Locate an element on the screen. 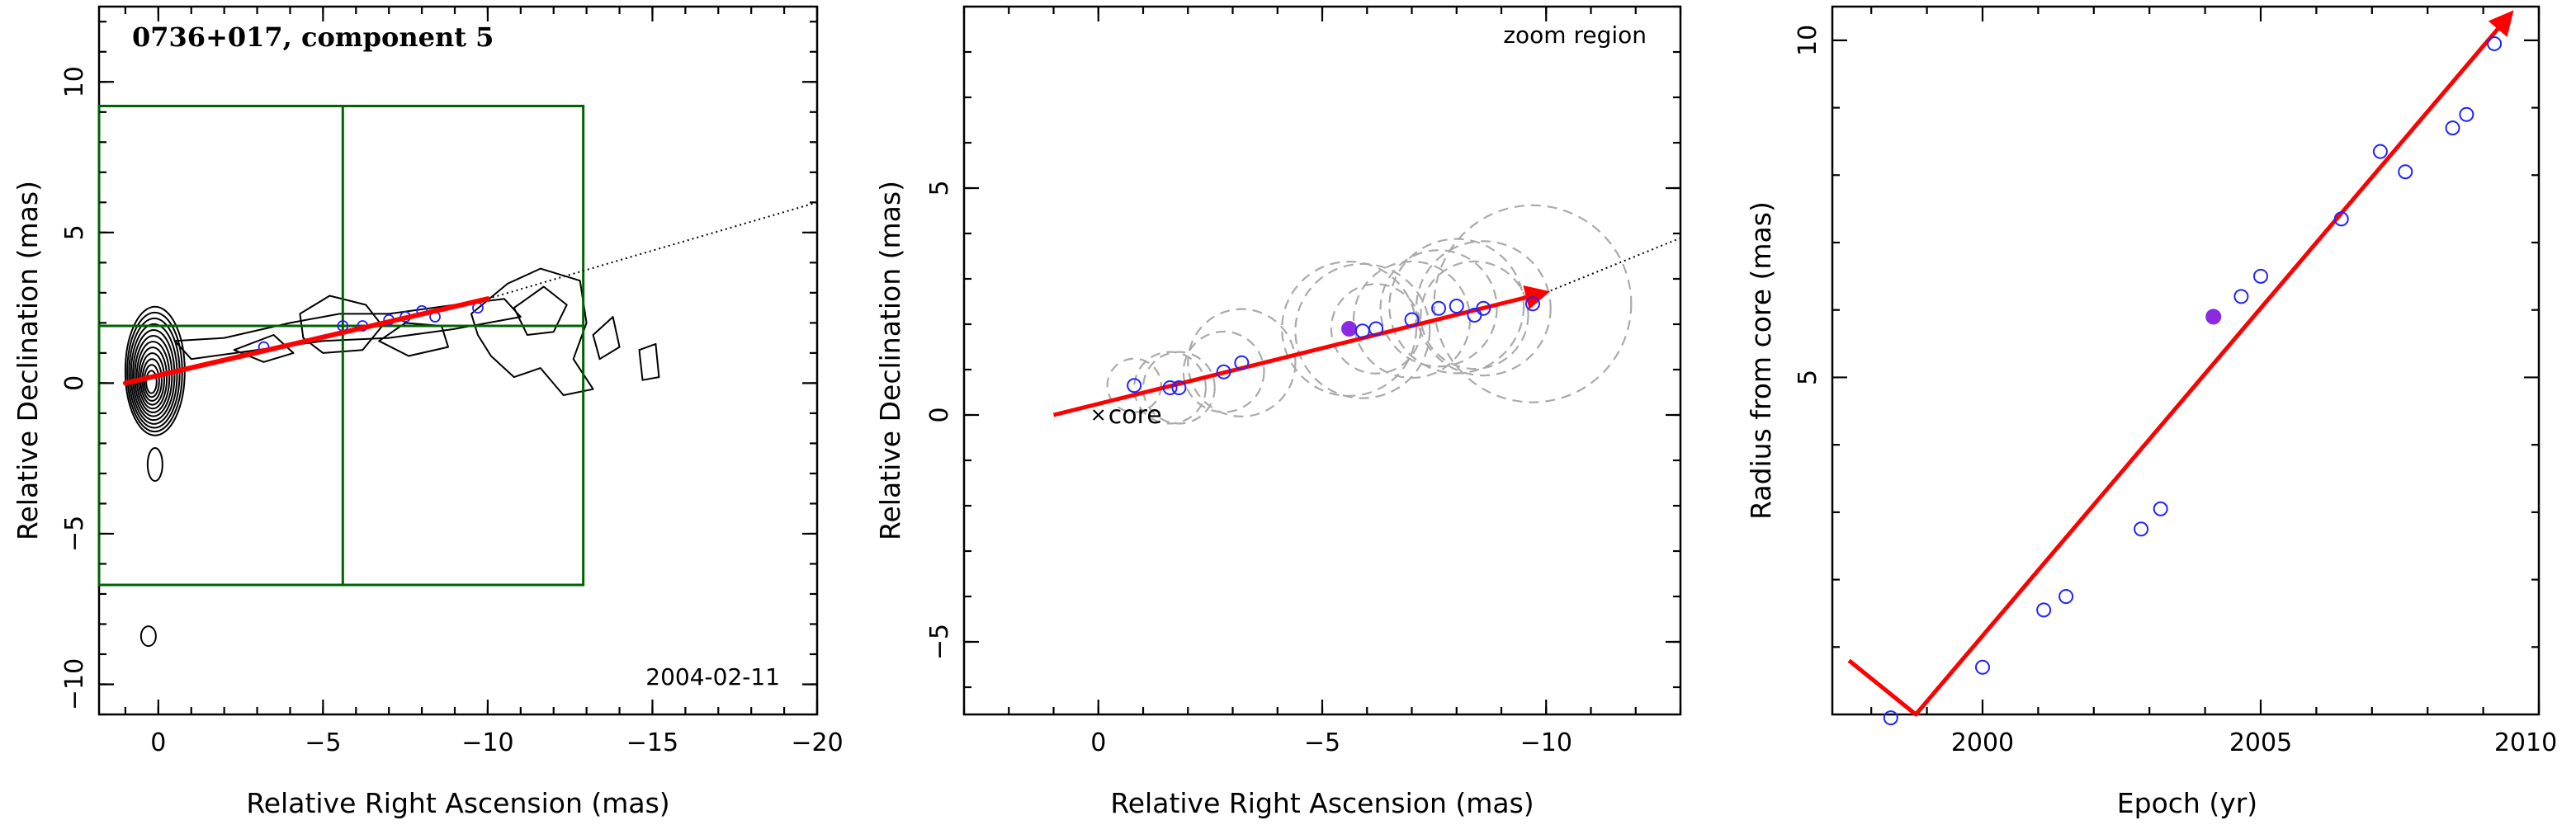 The image size is (2576, 825). zoom-box is located at coordinates (341, 345).